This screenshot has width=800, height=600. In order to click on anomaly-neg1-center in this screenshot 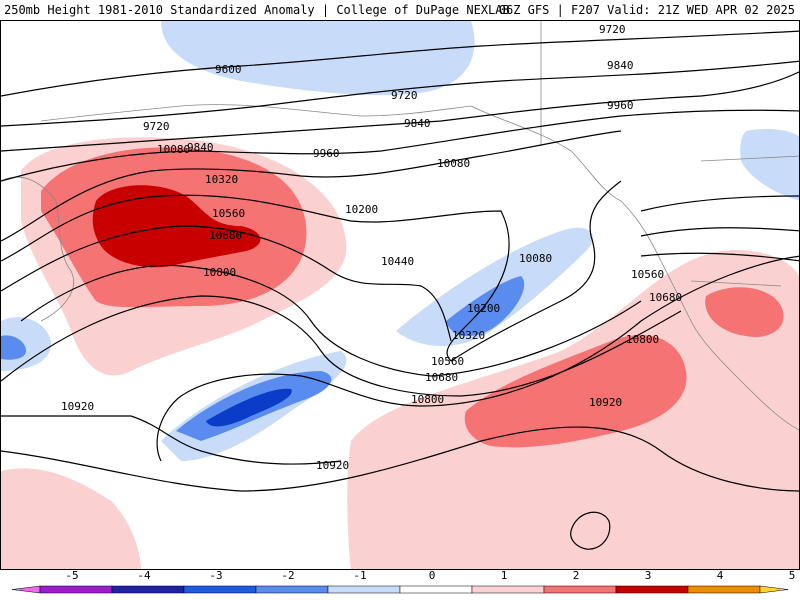, I will do `click(494, 286)`.